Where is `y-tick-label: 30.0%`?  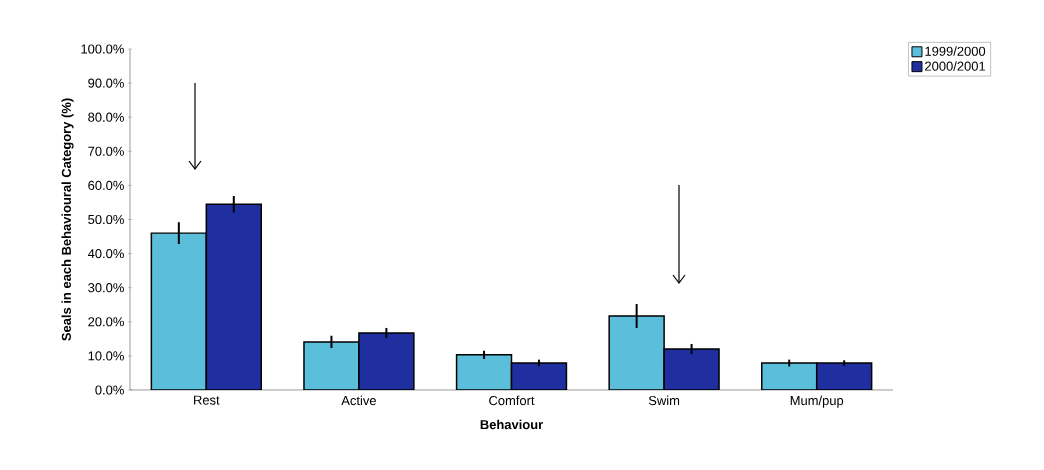 y-tick-label: 30.0% is located at coordinates (106, 288).